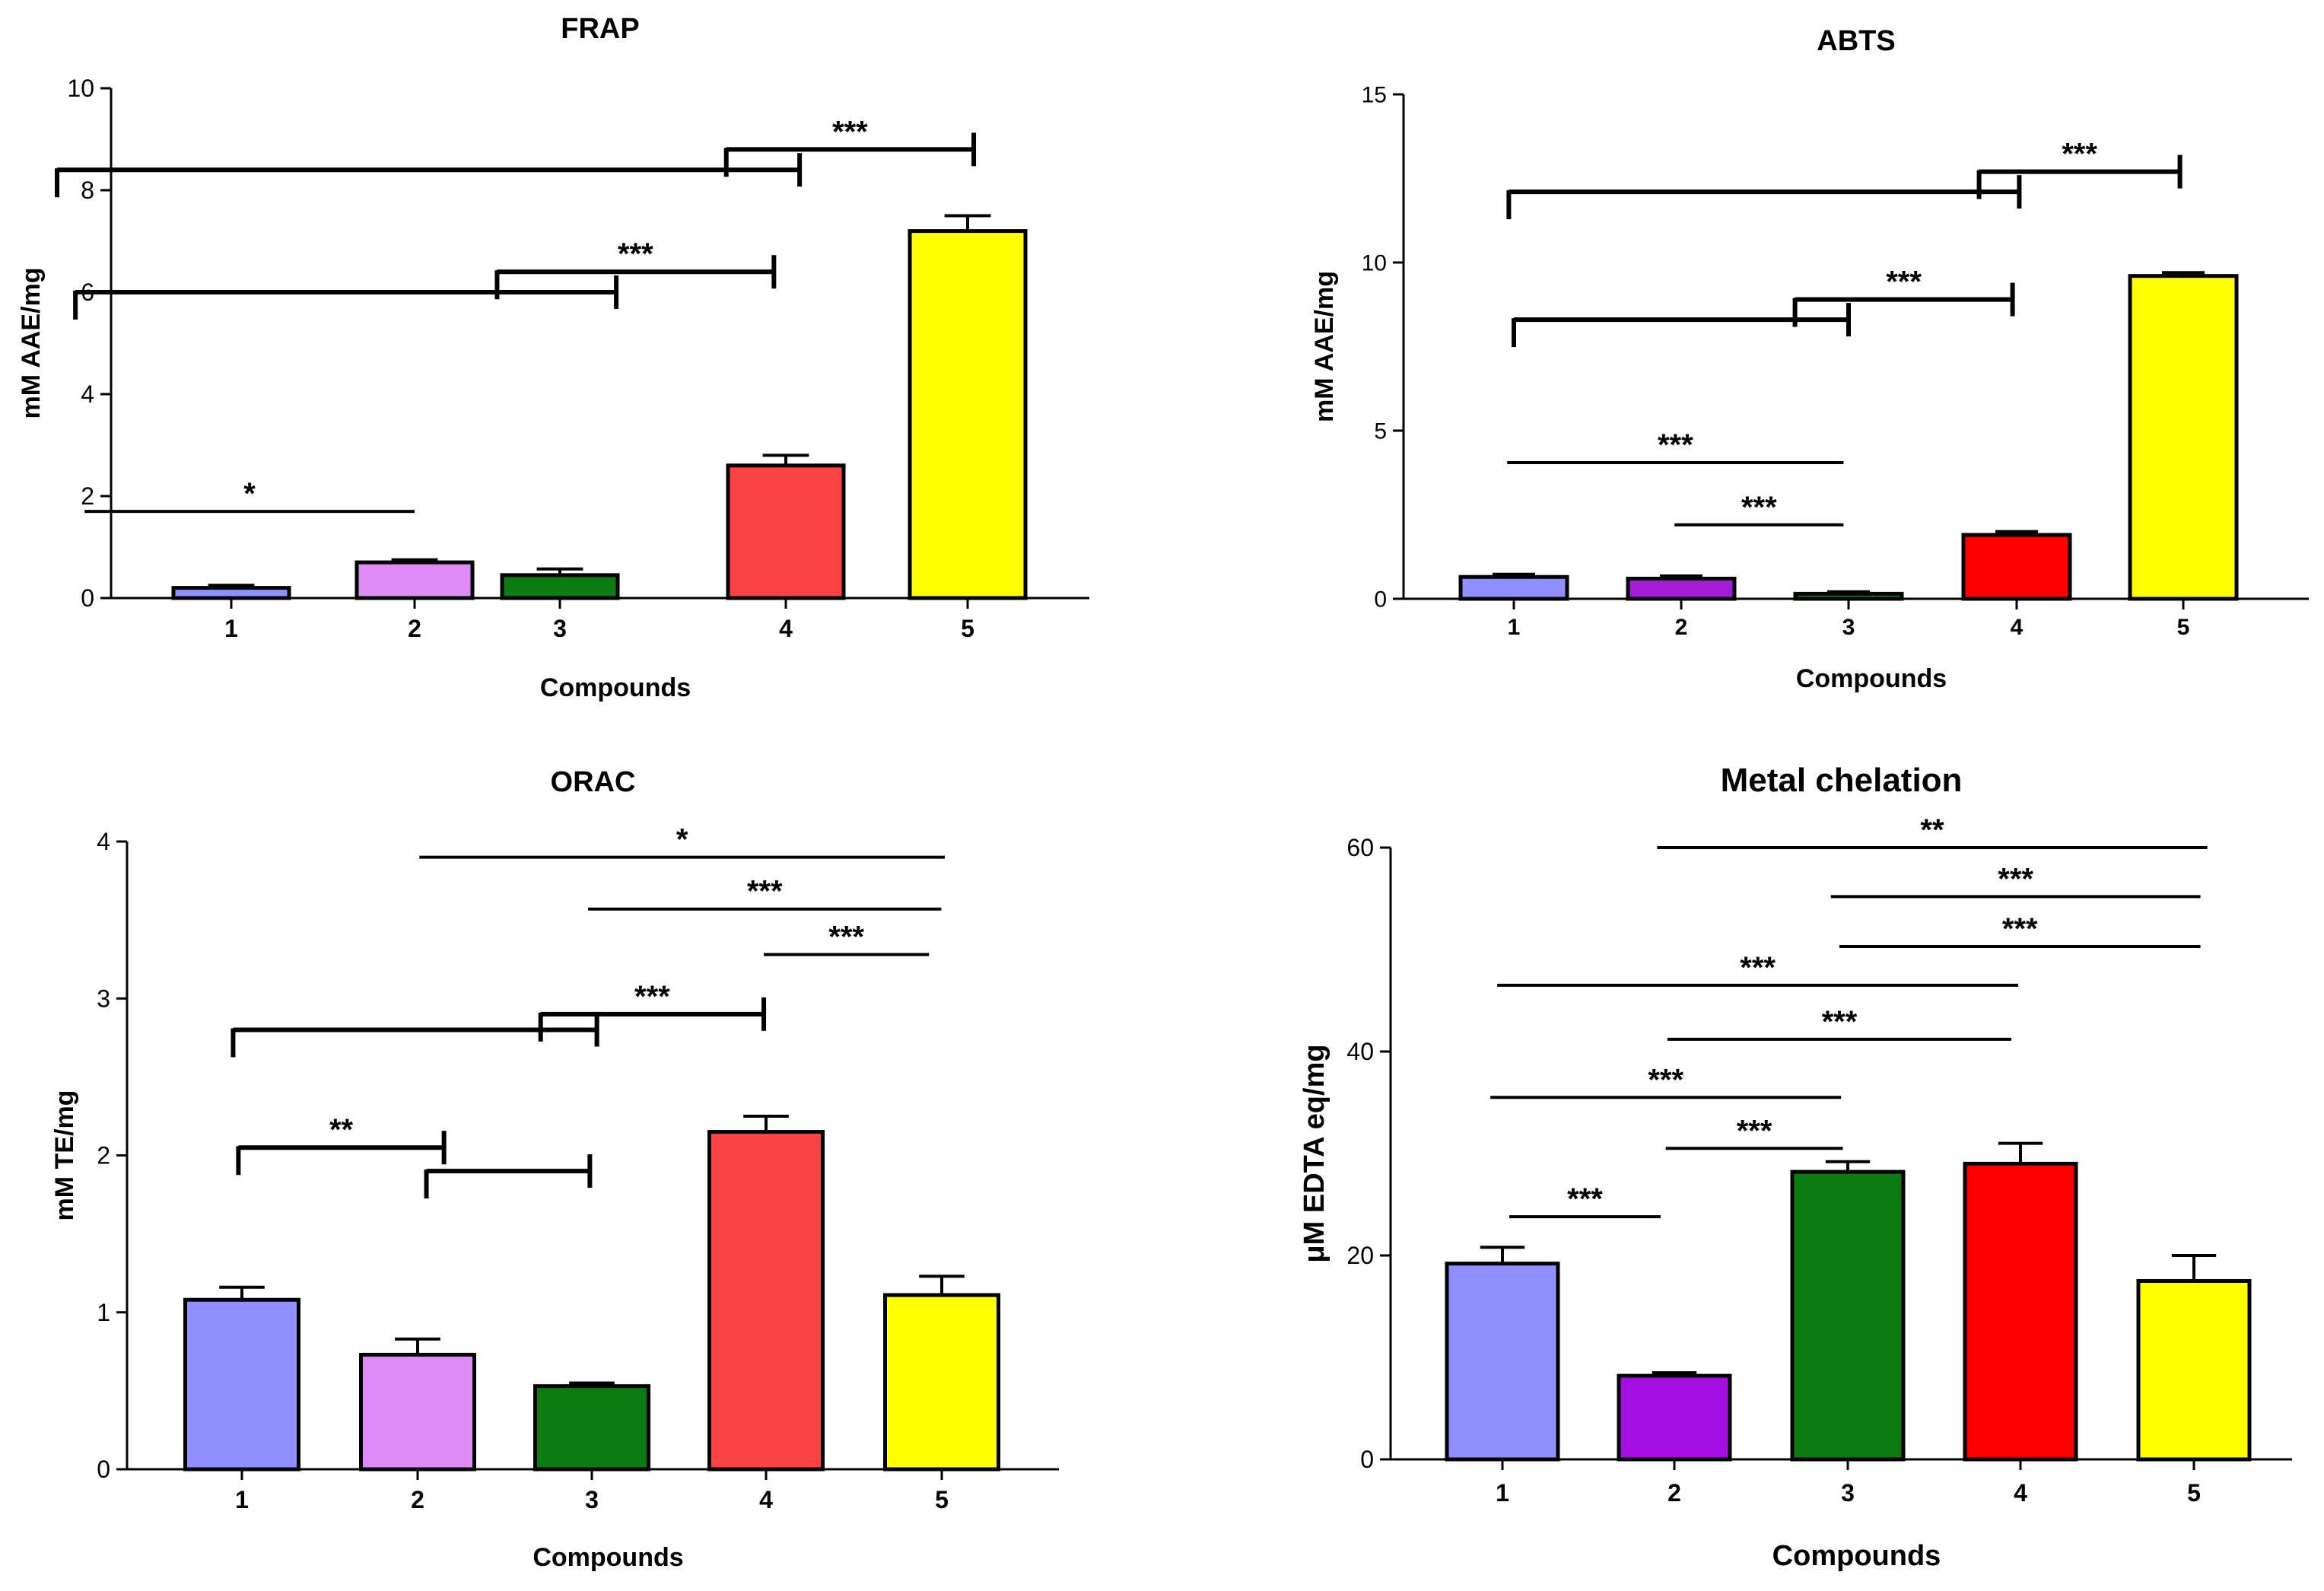 The height and width of the screenshot is (1591, 2324). I want to click on significance-label: *, so click(682, 840).